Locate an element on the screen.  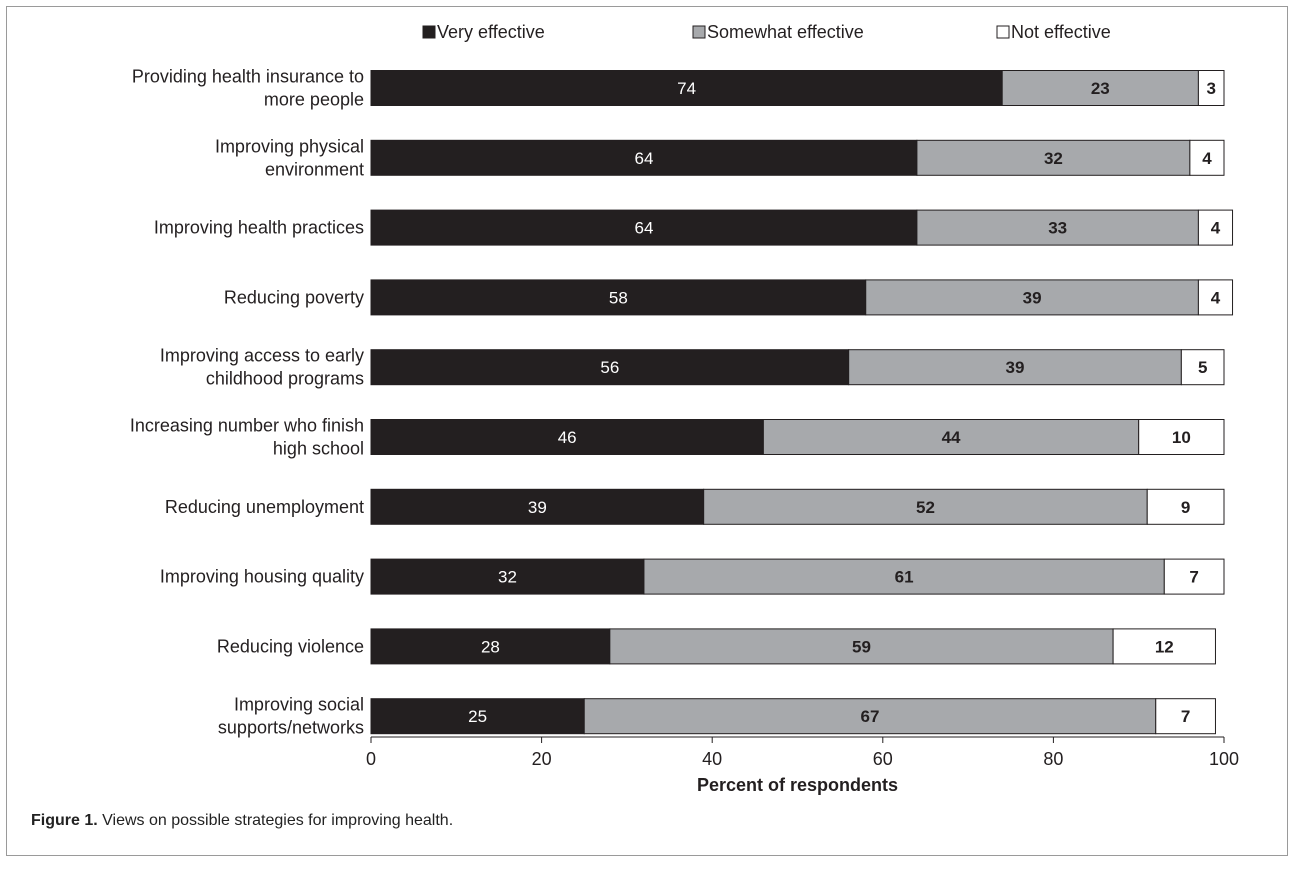
data-label-very-effective-4: 58 is located at coordinates (618, 297).